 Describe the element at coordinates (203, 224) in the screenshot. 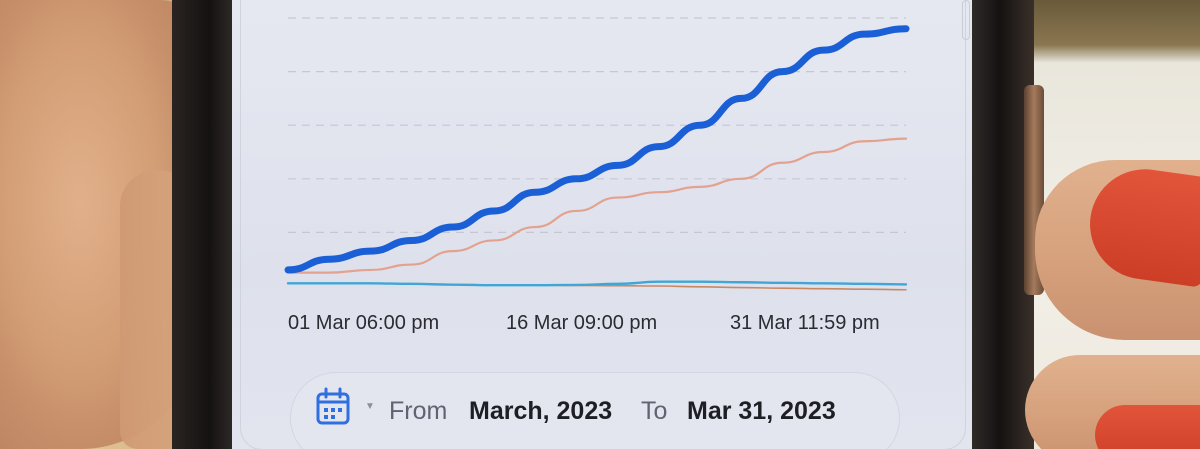

I see `phone-bezel-left` at that location.